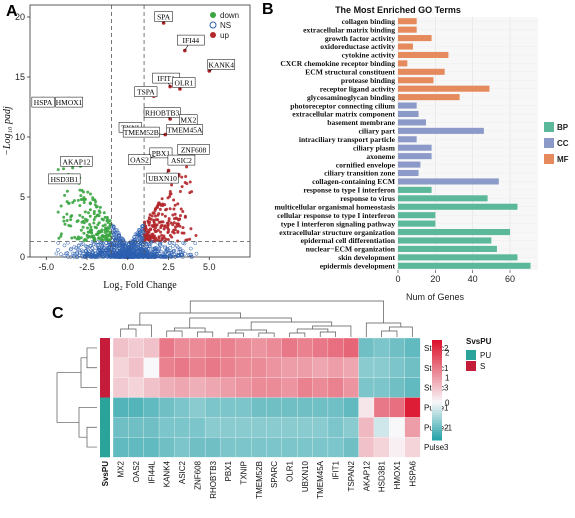 The height and width of the screenshot is (518, 575). What do you see at coordinates (464, 143) in the screenshot?
I see `go-bars` at bounding box center [464, 143].